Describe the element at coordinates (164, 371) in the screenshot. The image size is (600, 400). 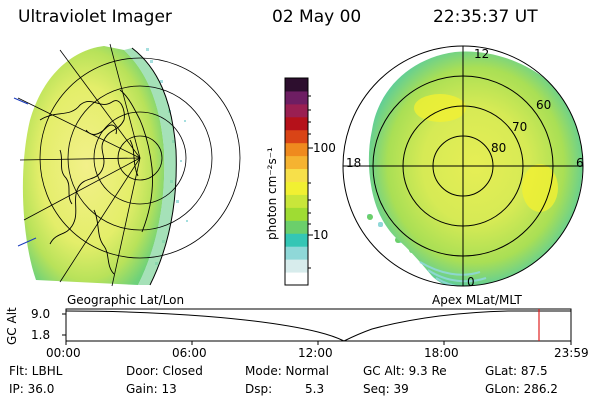
I see `door-readout: Door: Closed` at that location.